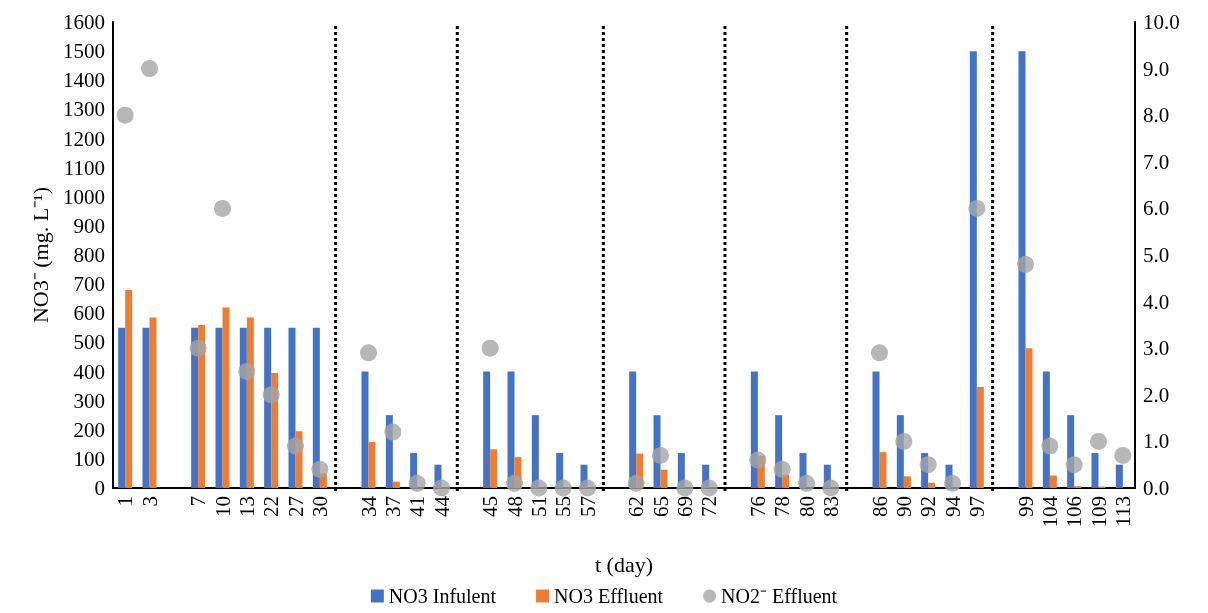  What do you see at coordinates (198, 501) in the screenshot?
I see `x-tick-label: 7` at bounding box center [198, 501].